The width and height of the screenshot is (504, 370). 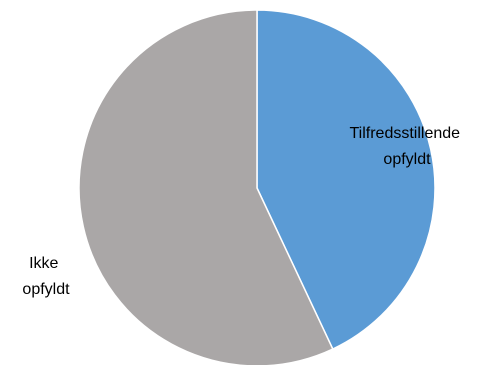 I want to click on slice-label-ikke-opfyldt-line-1: Ikke, so click(x=43, y=263).